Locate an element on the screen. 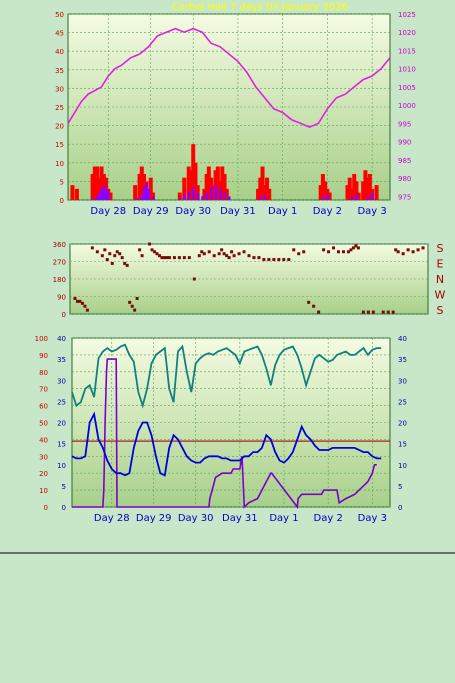 The image size is (455, 683). y-tick-left: 45 is located at coordinates (59, 34).